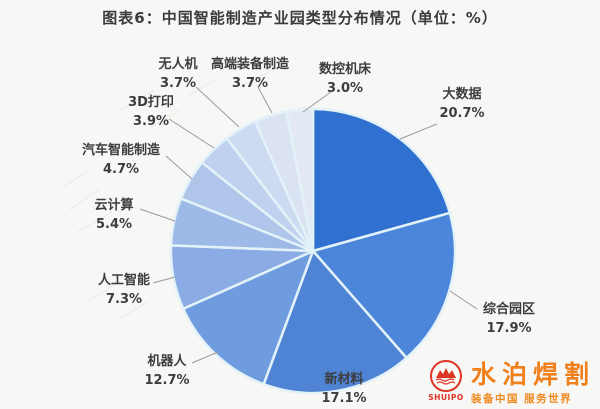 The height and width of the screenshot is (409, 600). What do you see at coordinates (121, 169) in the screenshot?
I see `pie-label-value: 4.7%` at bounding box center [121, 169].